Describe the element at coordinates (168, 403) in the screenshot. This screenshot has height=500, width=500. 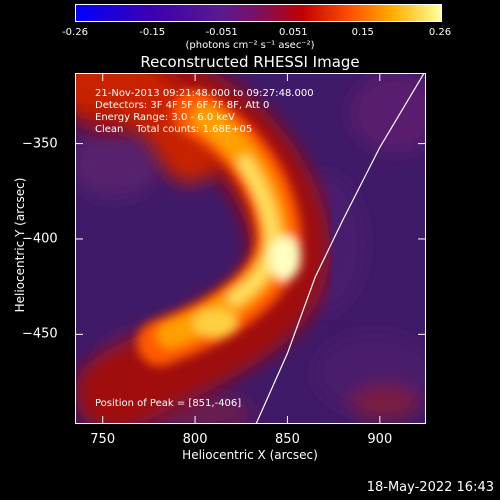
I see `annotation-peak: Position of Peak = [851,-406]` at that location.